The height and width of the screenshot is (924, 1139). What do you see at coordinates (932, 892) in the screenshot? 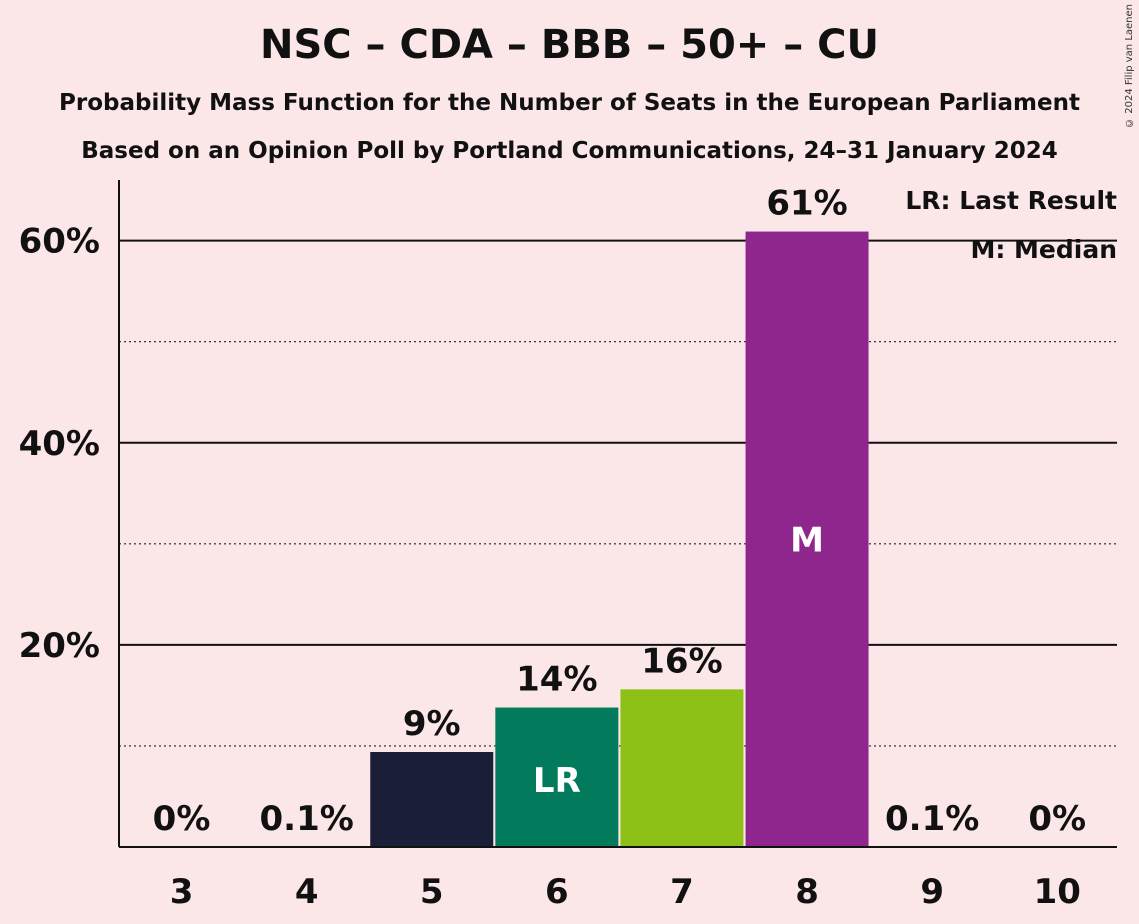
I see `x-tick-label: 9` at bounding box center [932, 892].